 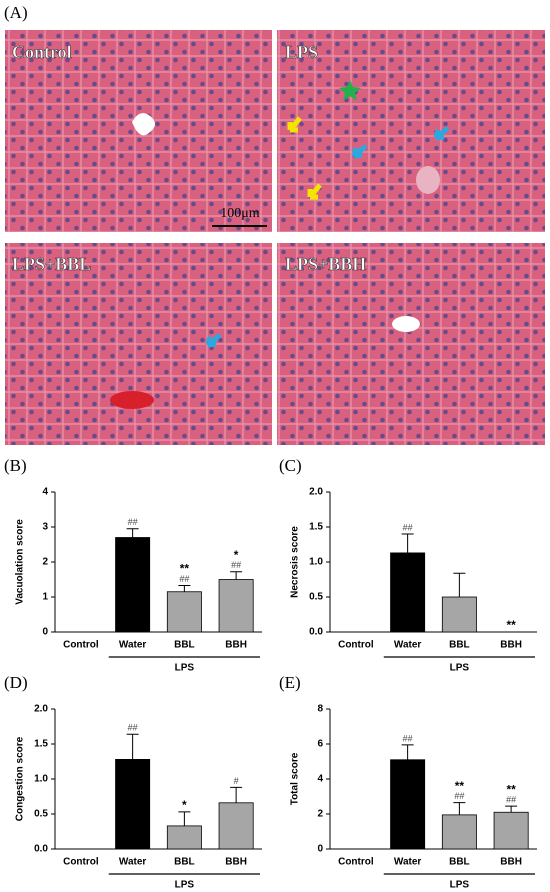 I want to click on y-axis-label: Congestion score, so click(x=20, y=778).